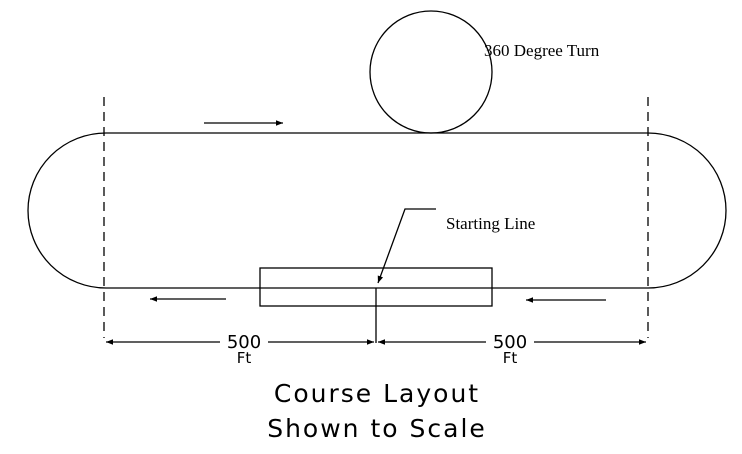 This screenshot has width=742, height=454. What do you see at coordinates (490, 223) in the screenshot?
I see `starting-line-label: Starting Line` at bounding box center [490, 223].